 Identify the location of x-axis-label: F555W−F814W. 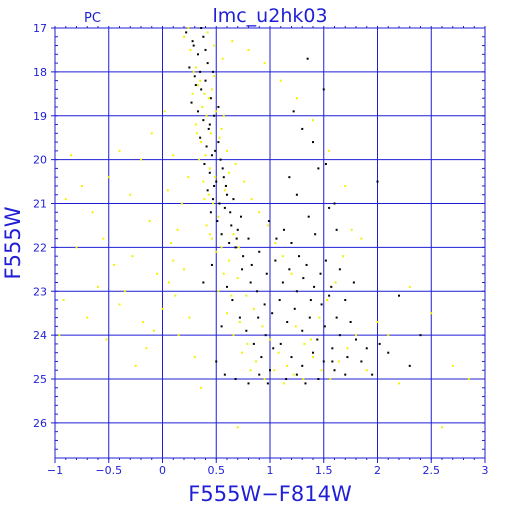
(270, 494).